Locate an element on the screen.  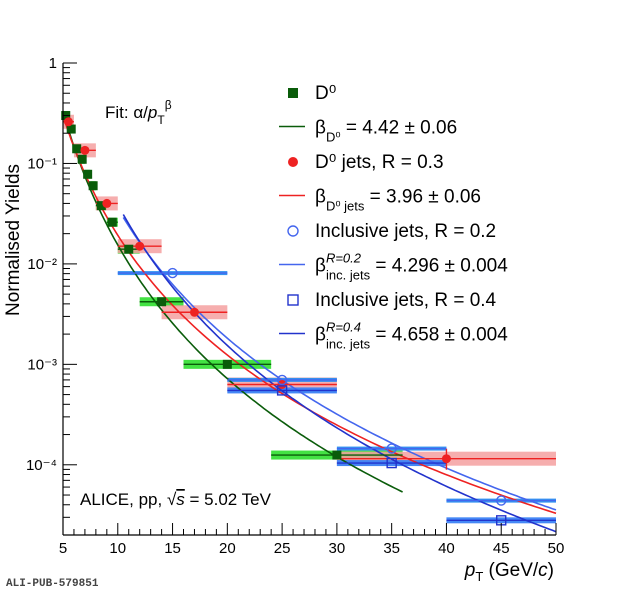
legend-entry-d0jet_fit: βD⁰ jets = 3.96 ± 0.06 is located at coordinates (380, 200).